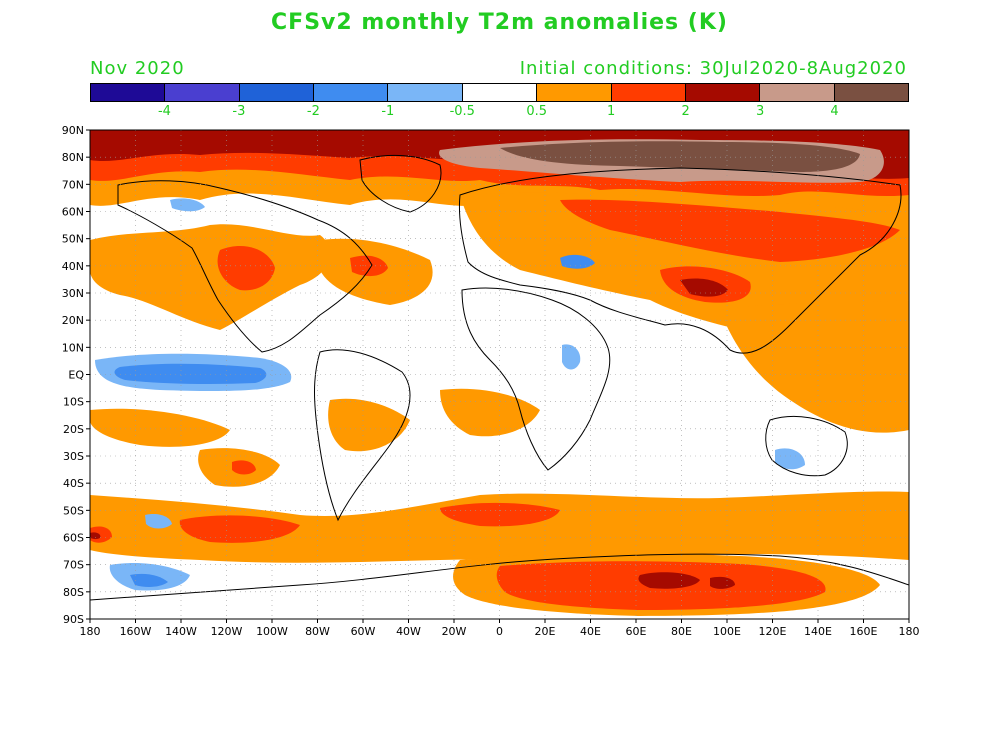 The image size is (999, 750). Describe the element at coordinates (227, 631) in the screenshot. I see `longitude-label: 120W` at that location.